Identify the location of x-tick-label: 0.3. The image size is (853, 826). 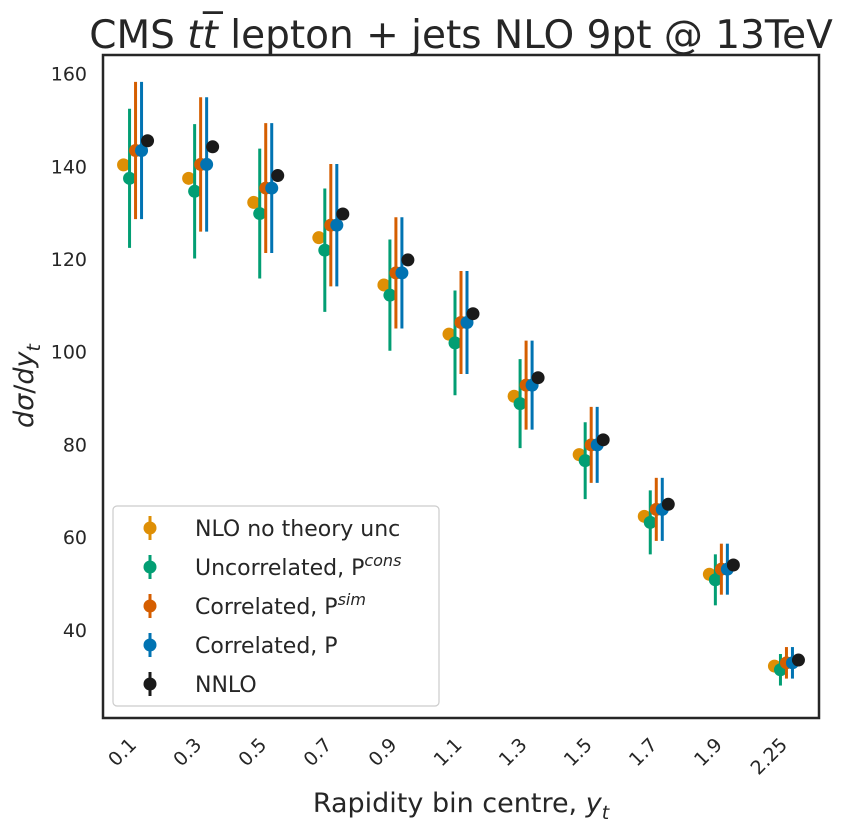
(187, 752).